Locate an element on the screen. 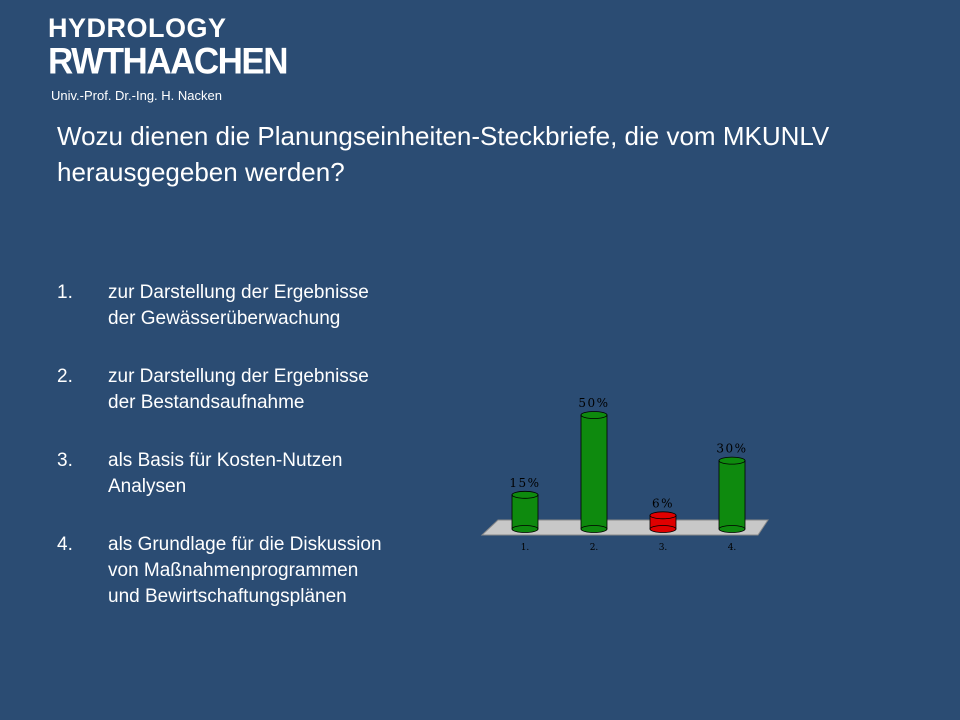 The width and height of the screenshot is (960, 720). option-text: als Basis für Kosten-Nutzen Analysen is located at coordinates (225, 473).